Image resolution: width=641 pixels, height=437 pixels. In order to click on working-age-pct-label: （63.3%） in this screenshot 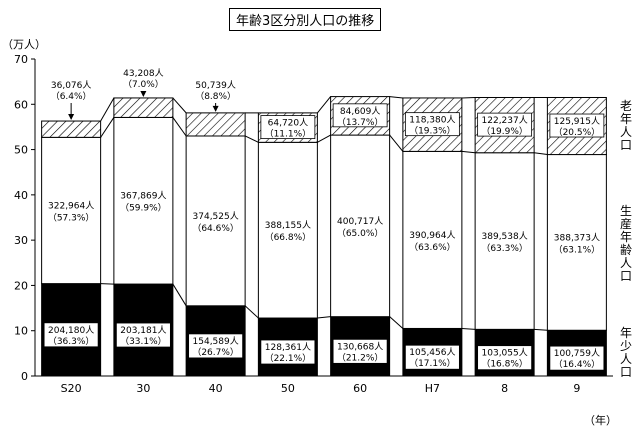, I will do `click(504, 248)`.